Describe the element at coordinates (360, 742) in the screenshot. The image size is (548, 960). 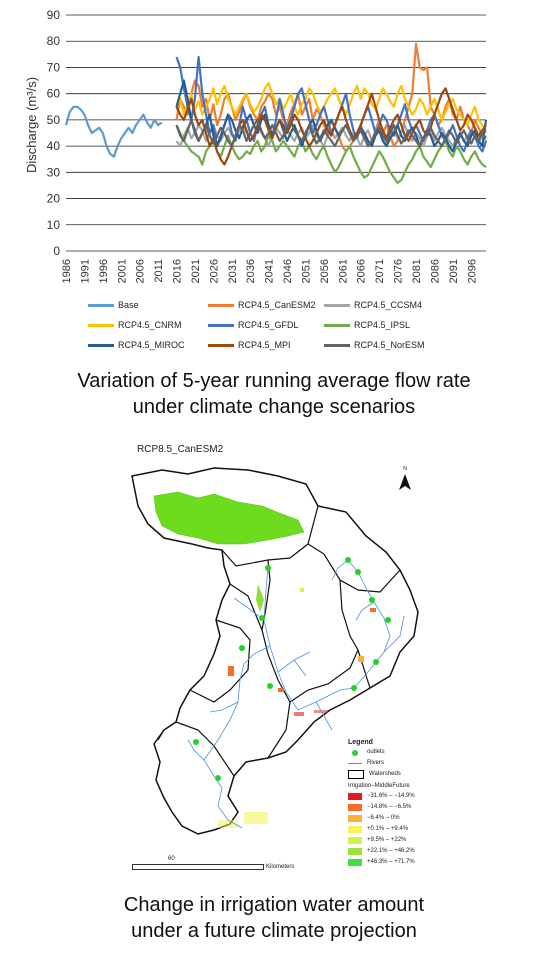
I see `map-legend-title: Legend` at that location.